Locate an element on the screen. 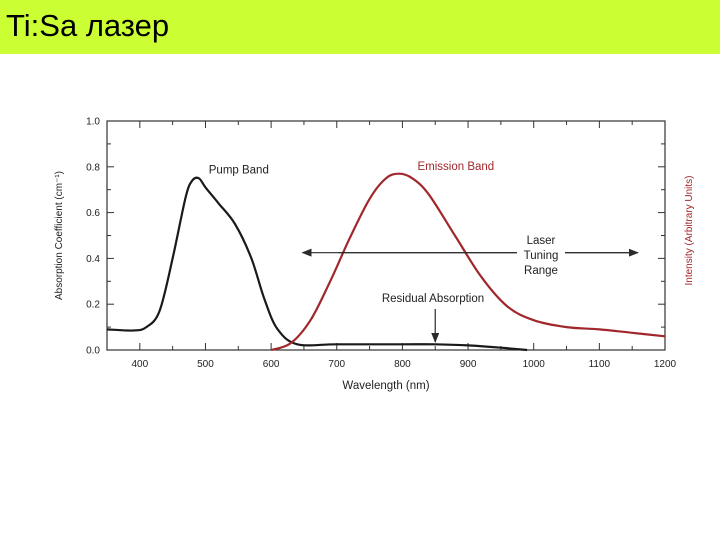  y-tick-label: 0.6 is located at coordinates (93, 213).